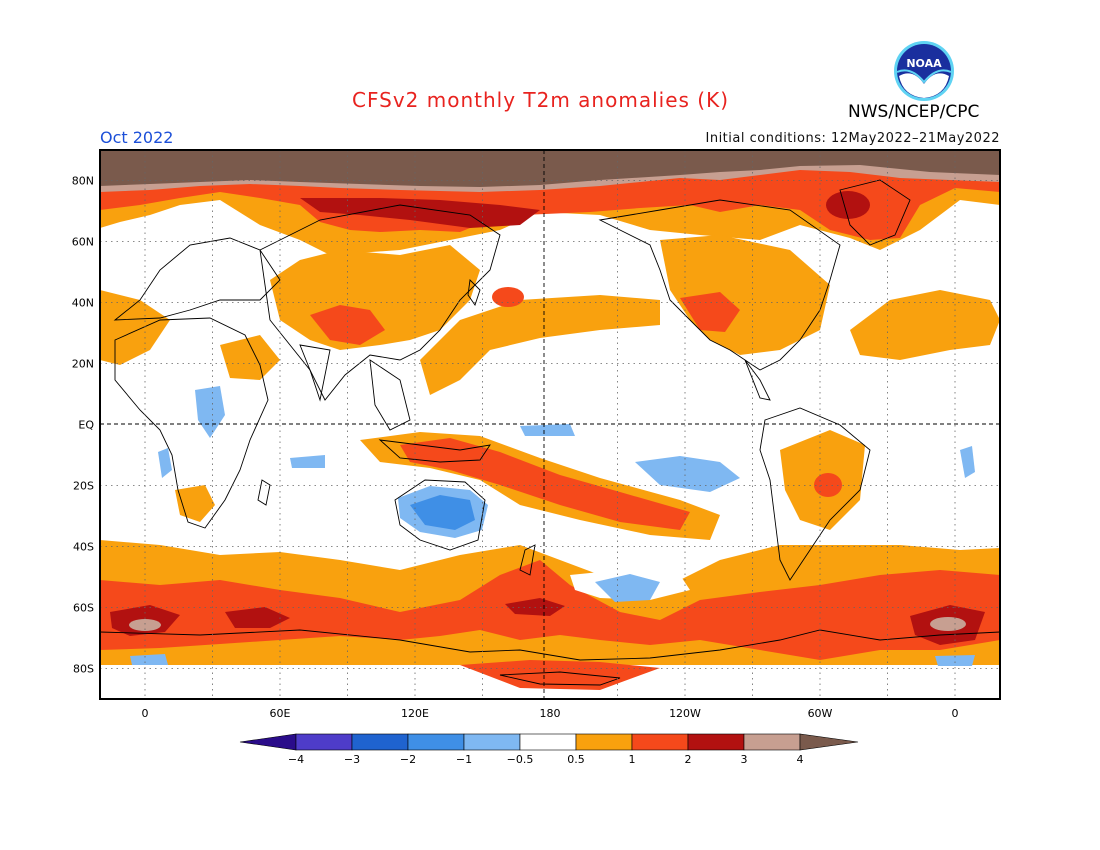 This screenshot has height=850, width=1100. I want to click on colorbar-label: 1, so click(632, 759).